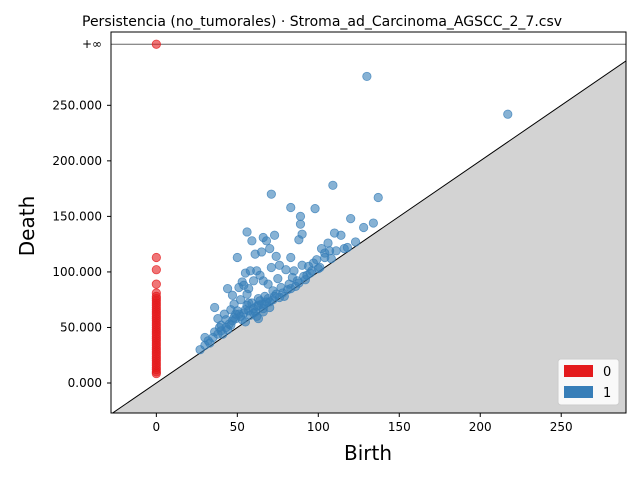  Describe the element at coordinates (363, 423) in the screenshot. I see `x-axis-ticks: 0 50 100 150 200 250` at that location.